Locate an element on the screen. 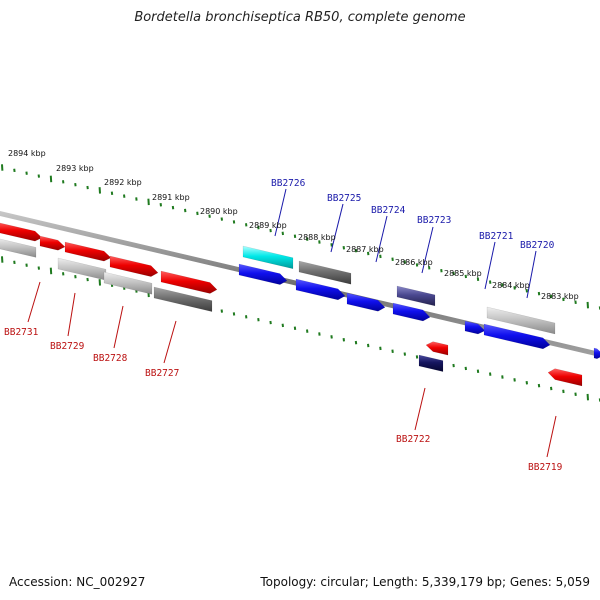 This screenshot has height=600, width=600. kbp-label: 2892 kbp is located at coordinates (123, 182).